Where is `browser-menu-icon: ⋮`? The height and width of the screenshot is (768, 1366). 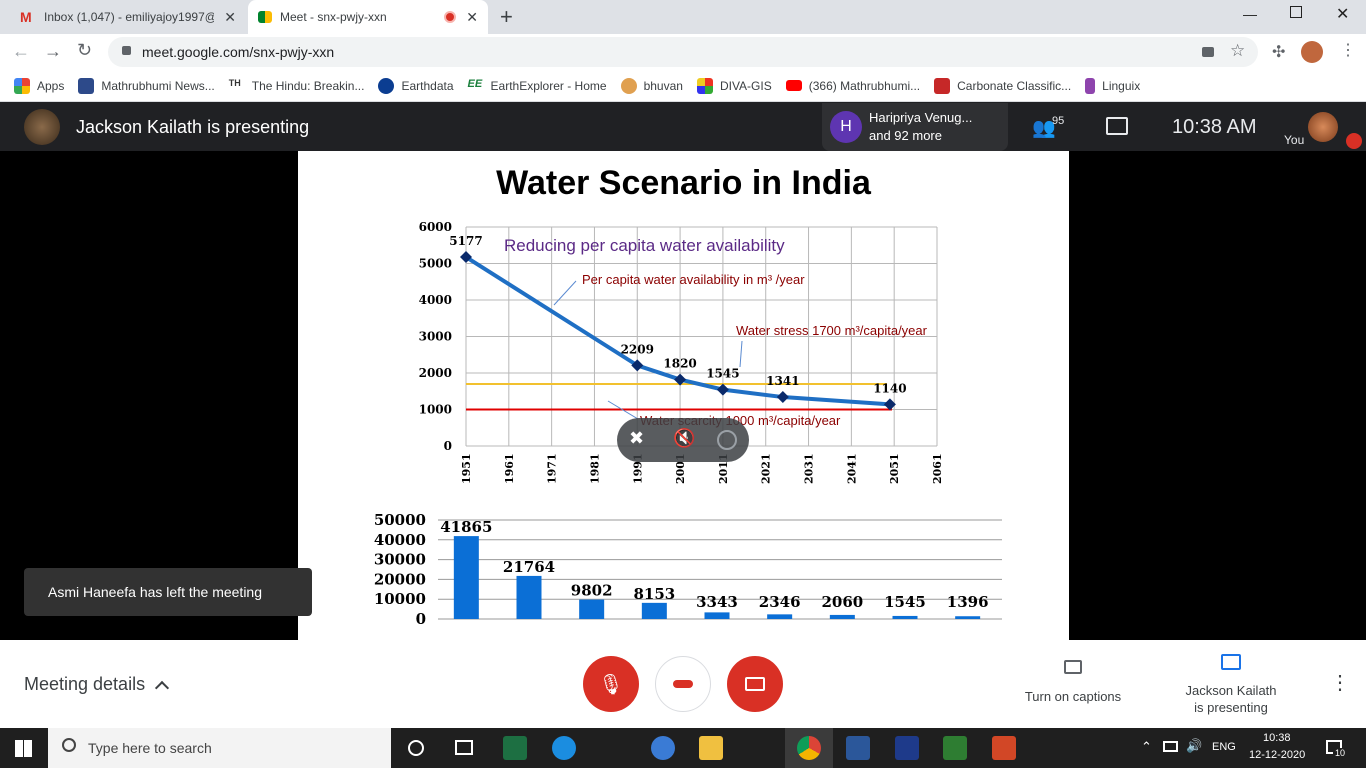
browser-menu-icon: ⋮ is located at coordinates (1348, 50).